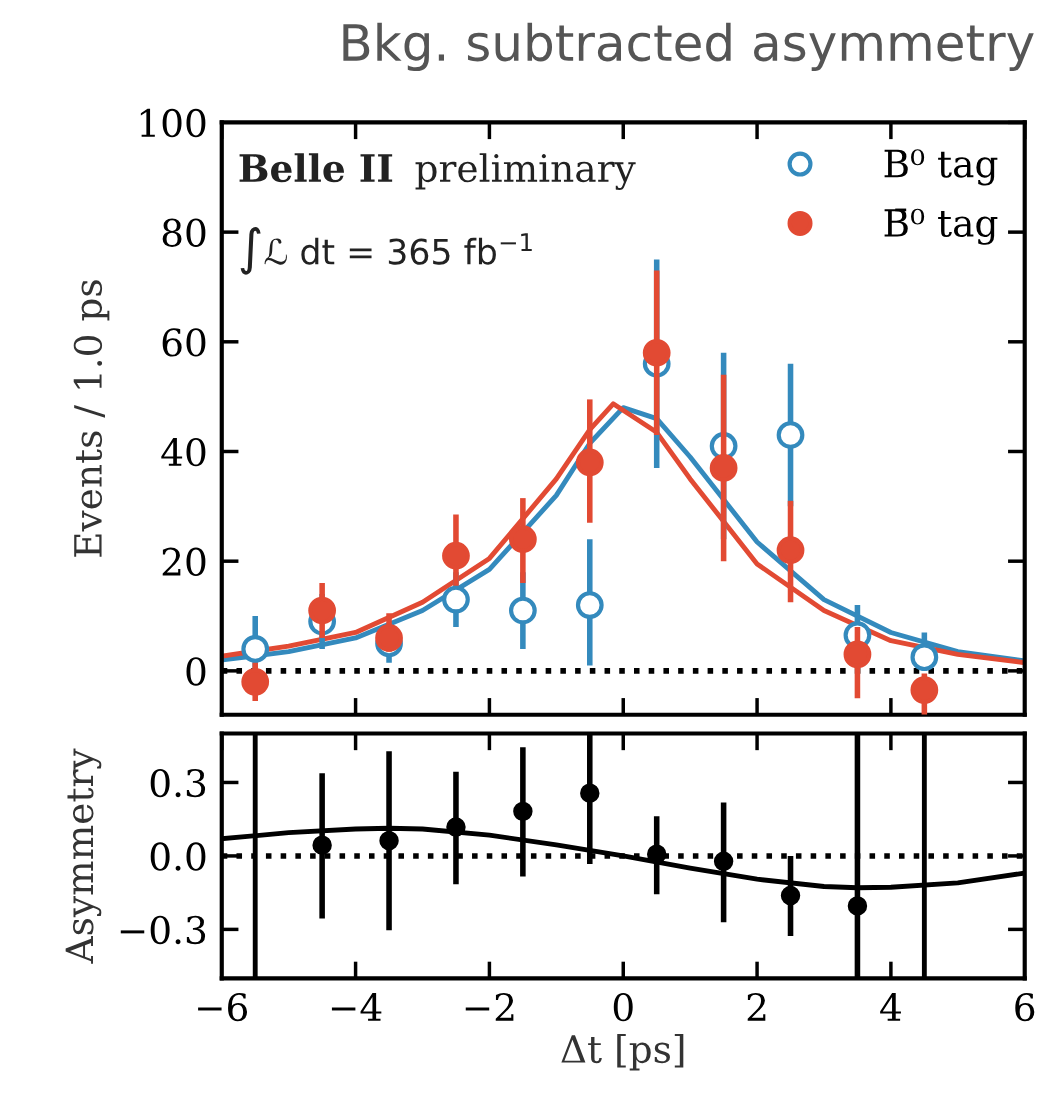 This screenshot has width=1051, height=1103. Describe the element at coordinates (525, 171) in the screenshot. I see `annotation: preliminary` at that location.